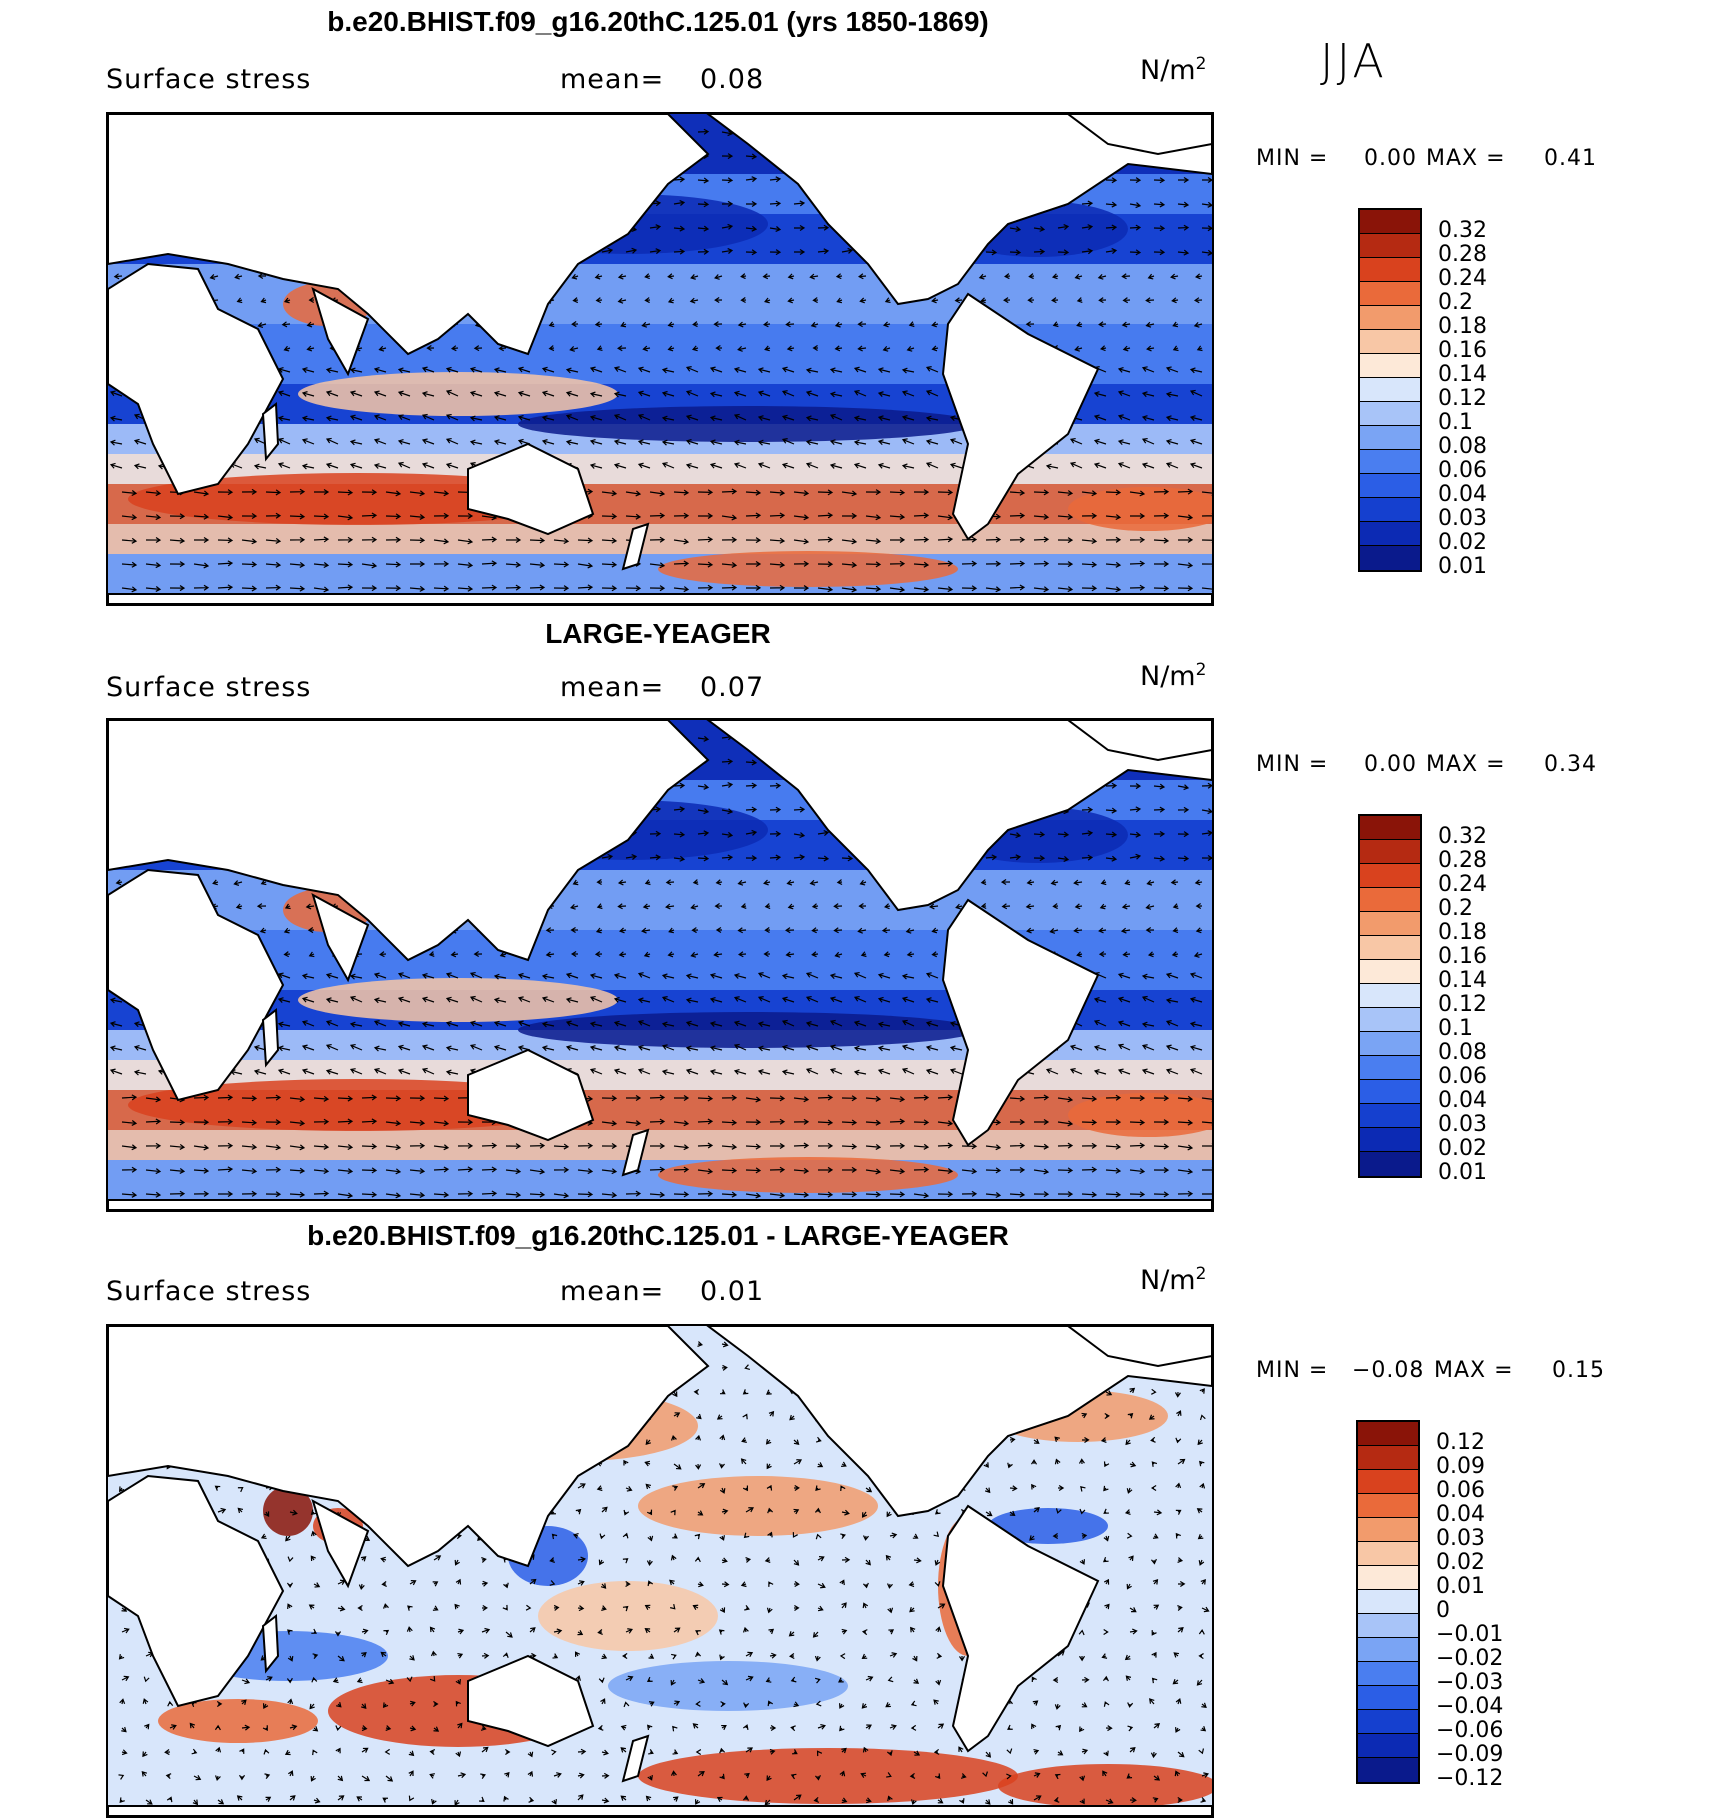 The width and height of the screenshot is (1710, 1818). I want to click on field-blob, so click(808, 569).